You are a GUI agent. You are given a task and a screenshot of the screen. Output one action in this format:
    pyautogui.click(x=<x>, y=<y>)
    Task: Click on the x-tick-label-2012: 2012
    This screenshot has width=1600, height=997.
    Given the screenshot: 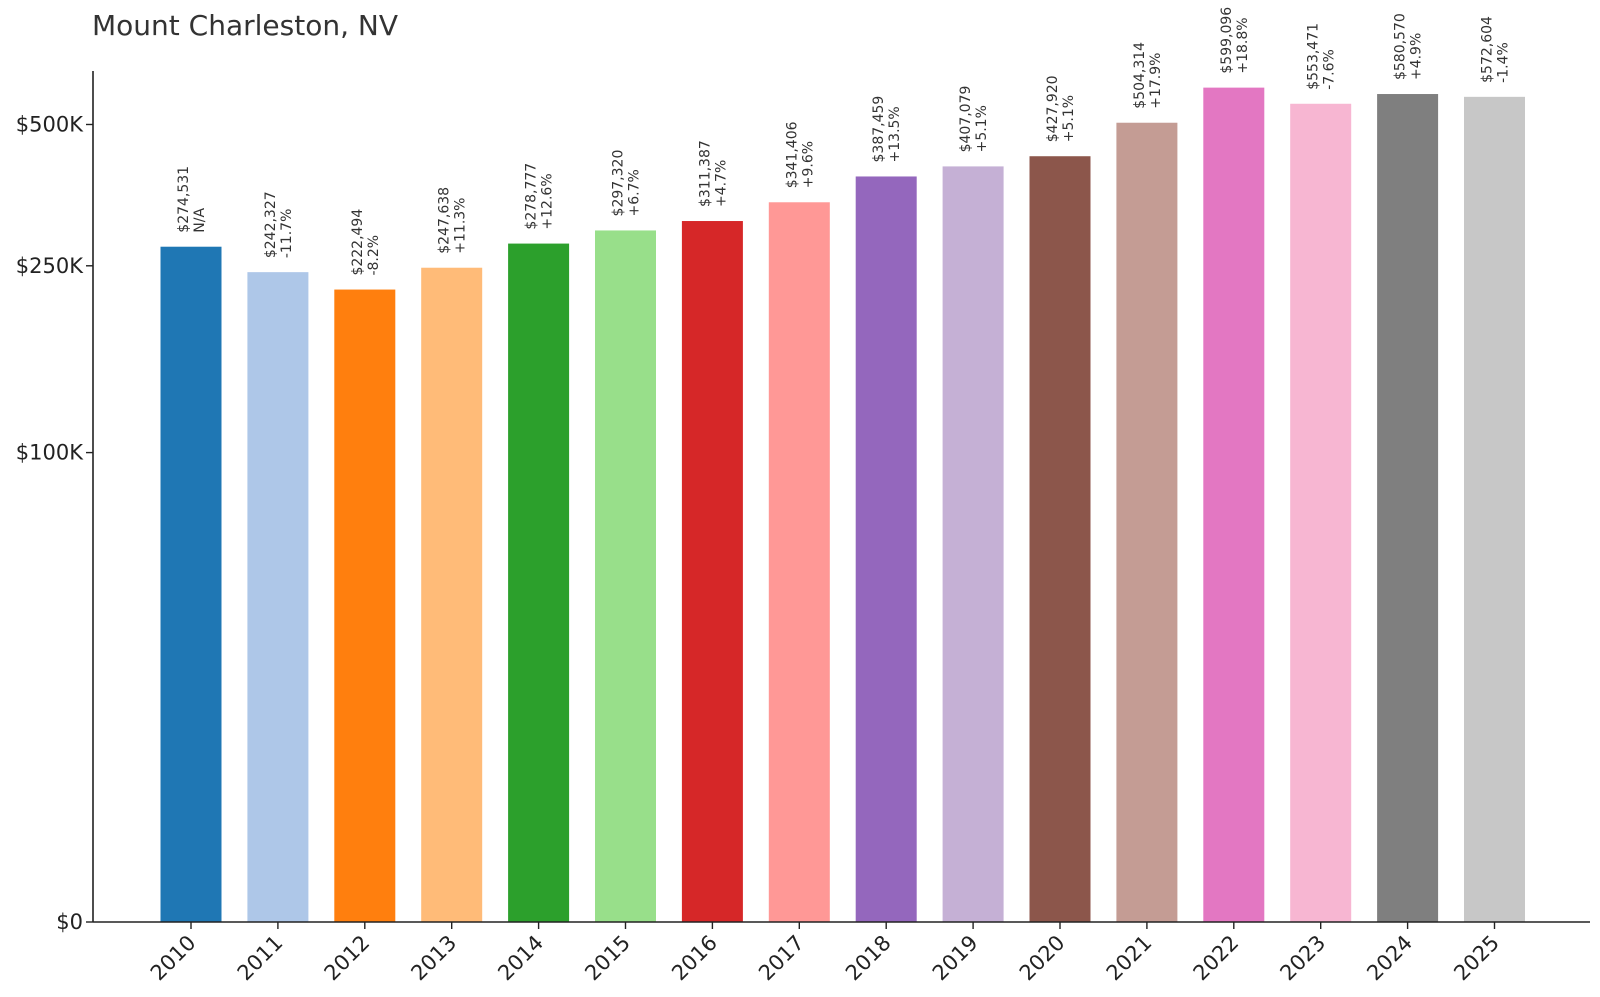 What is the action you would take?
    pyautogui.click(x=347, y=958)
    